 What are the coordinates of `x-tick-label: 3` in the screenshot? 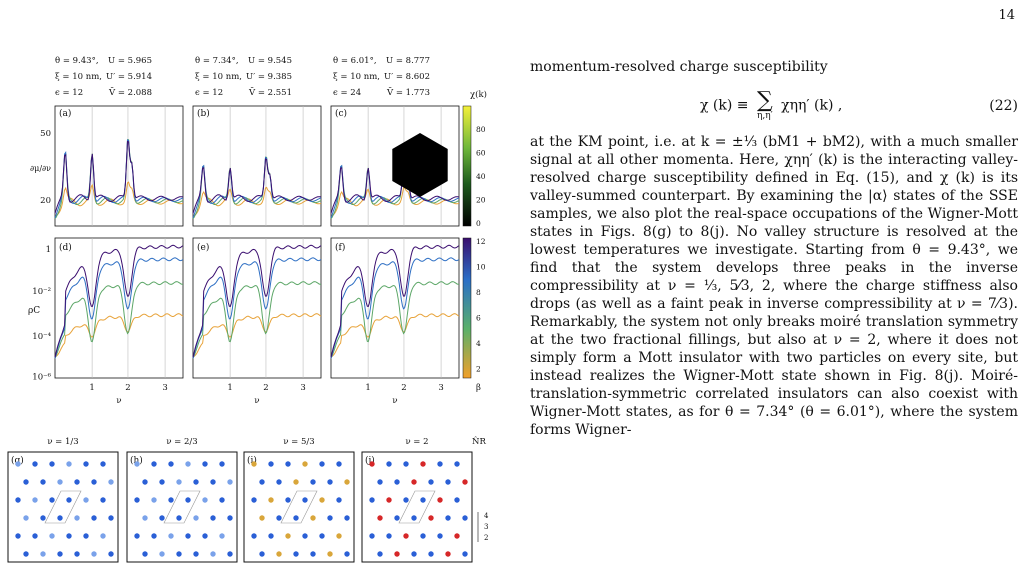 It's located at (302, 388).